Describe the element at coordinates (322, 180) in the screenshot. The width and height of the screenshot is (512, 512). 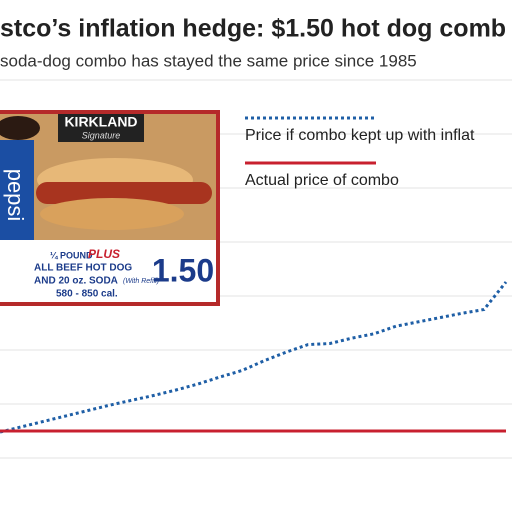
I see `legend-label: Actual price of combo` at that location.